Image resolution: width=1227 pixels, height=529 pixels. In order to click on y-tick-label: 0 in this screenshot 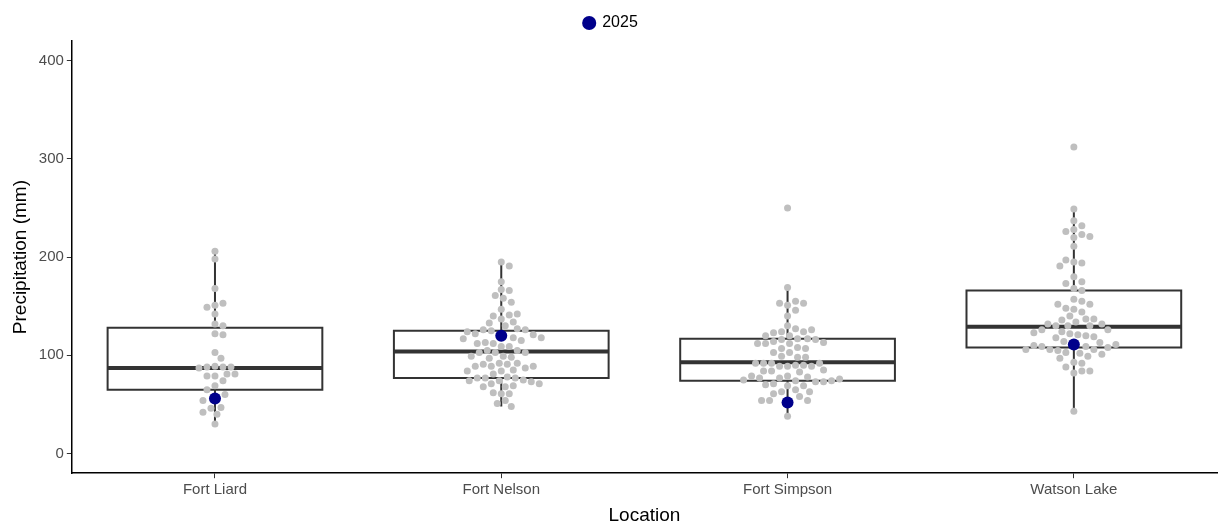, I will do `click(59, 452)`.